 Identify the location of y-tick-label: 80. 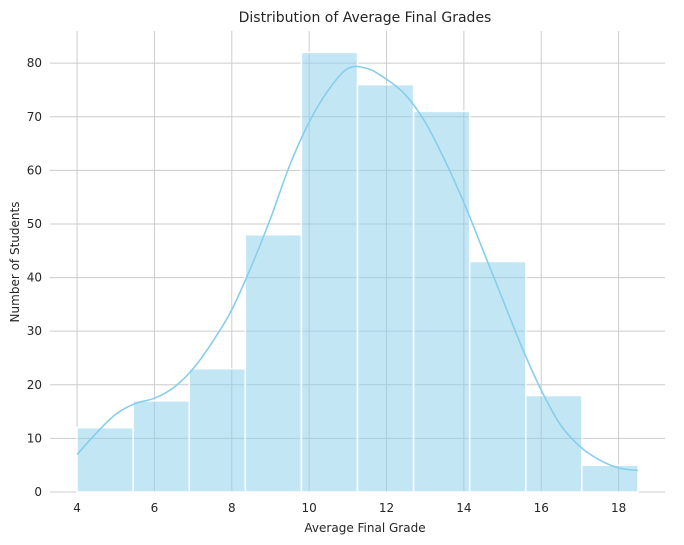
(34, 63).